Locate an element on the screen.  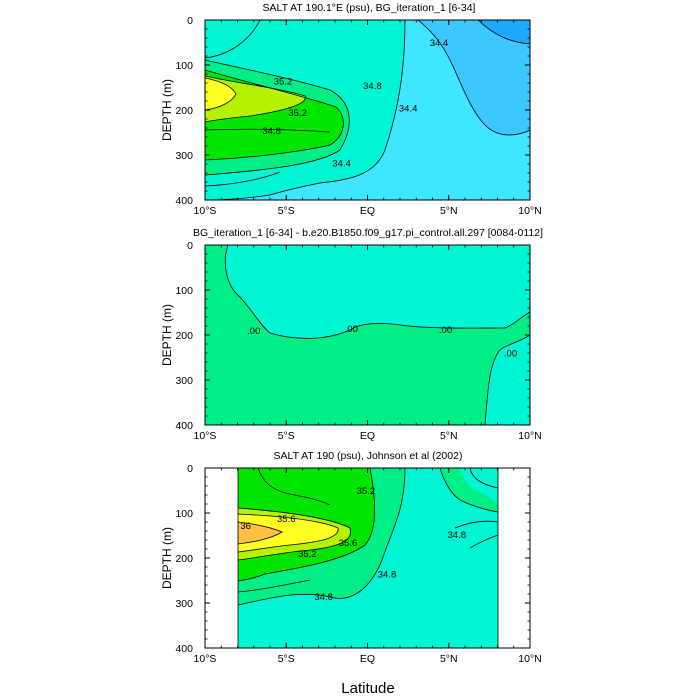
p3-line-34-8-right-small is located at coordinates (483, 478).